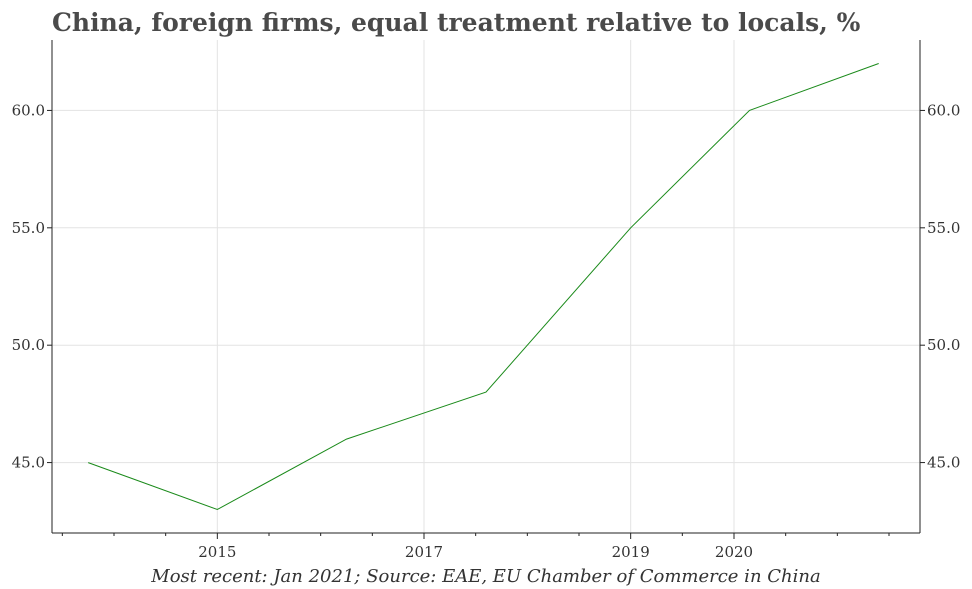 The width and height of the screenshot is (972, 589). I want to click on y-tick-label-left: 55.0, so click(28, 228).